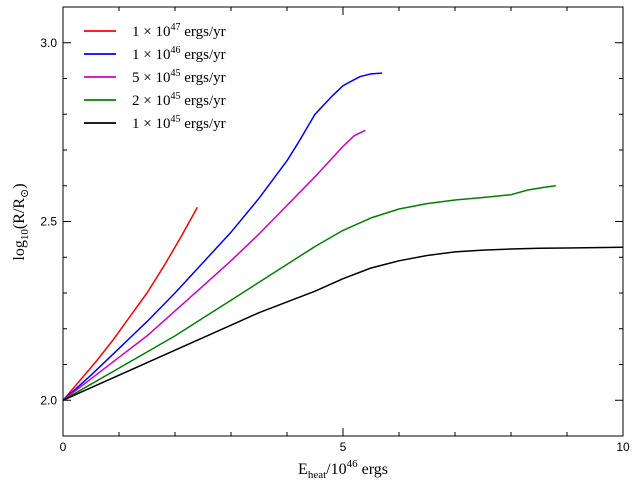 The width and height of the screenshot is (633, 484). I want to click on x-tick-label: 5, so click(343, 447).